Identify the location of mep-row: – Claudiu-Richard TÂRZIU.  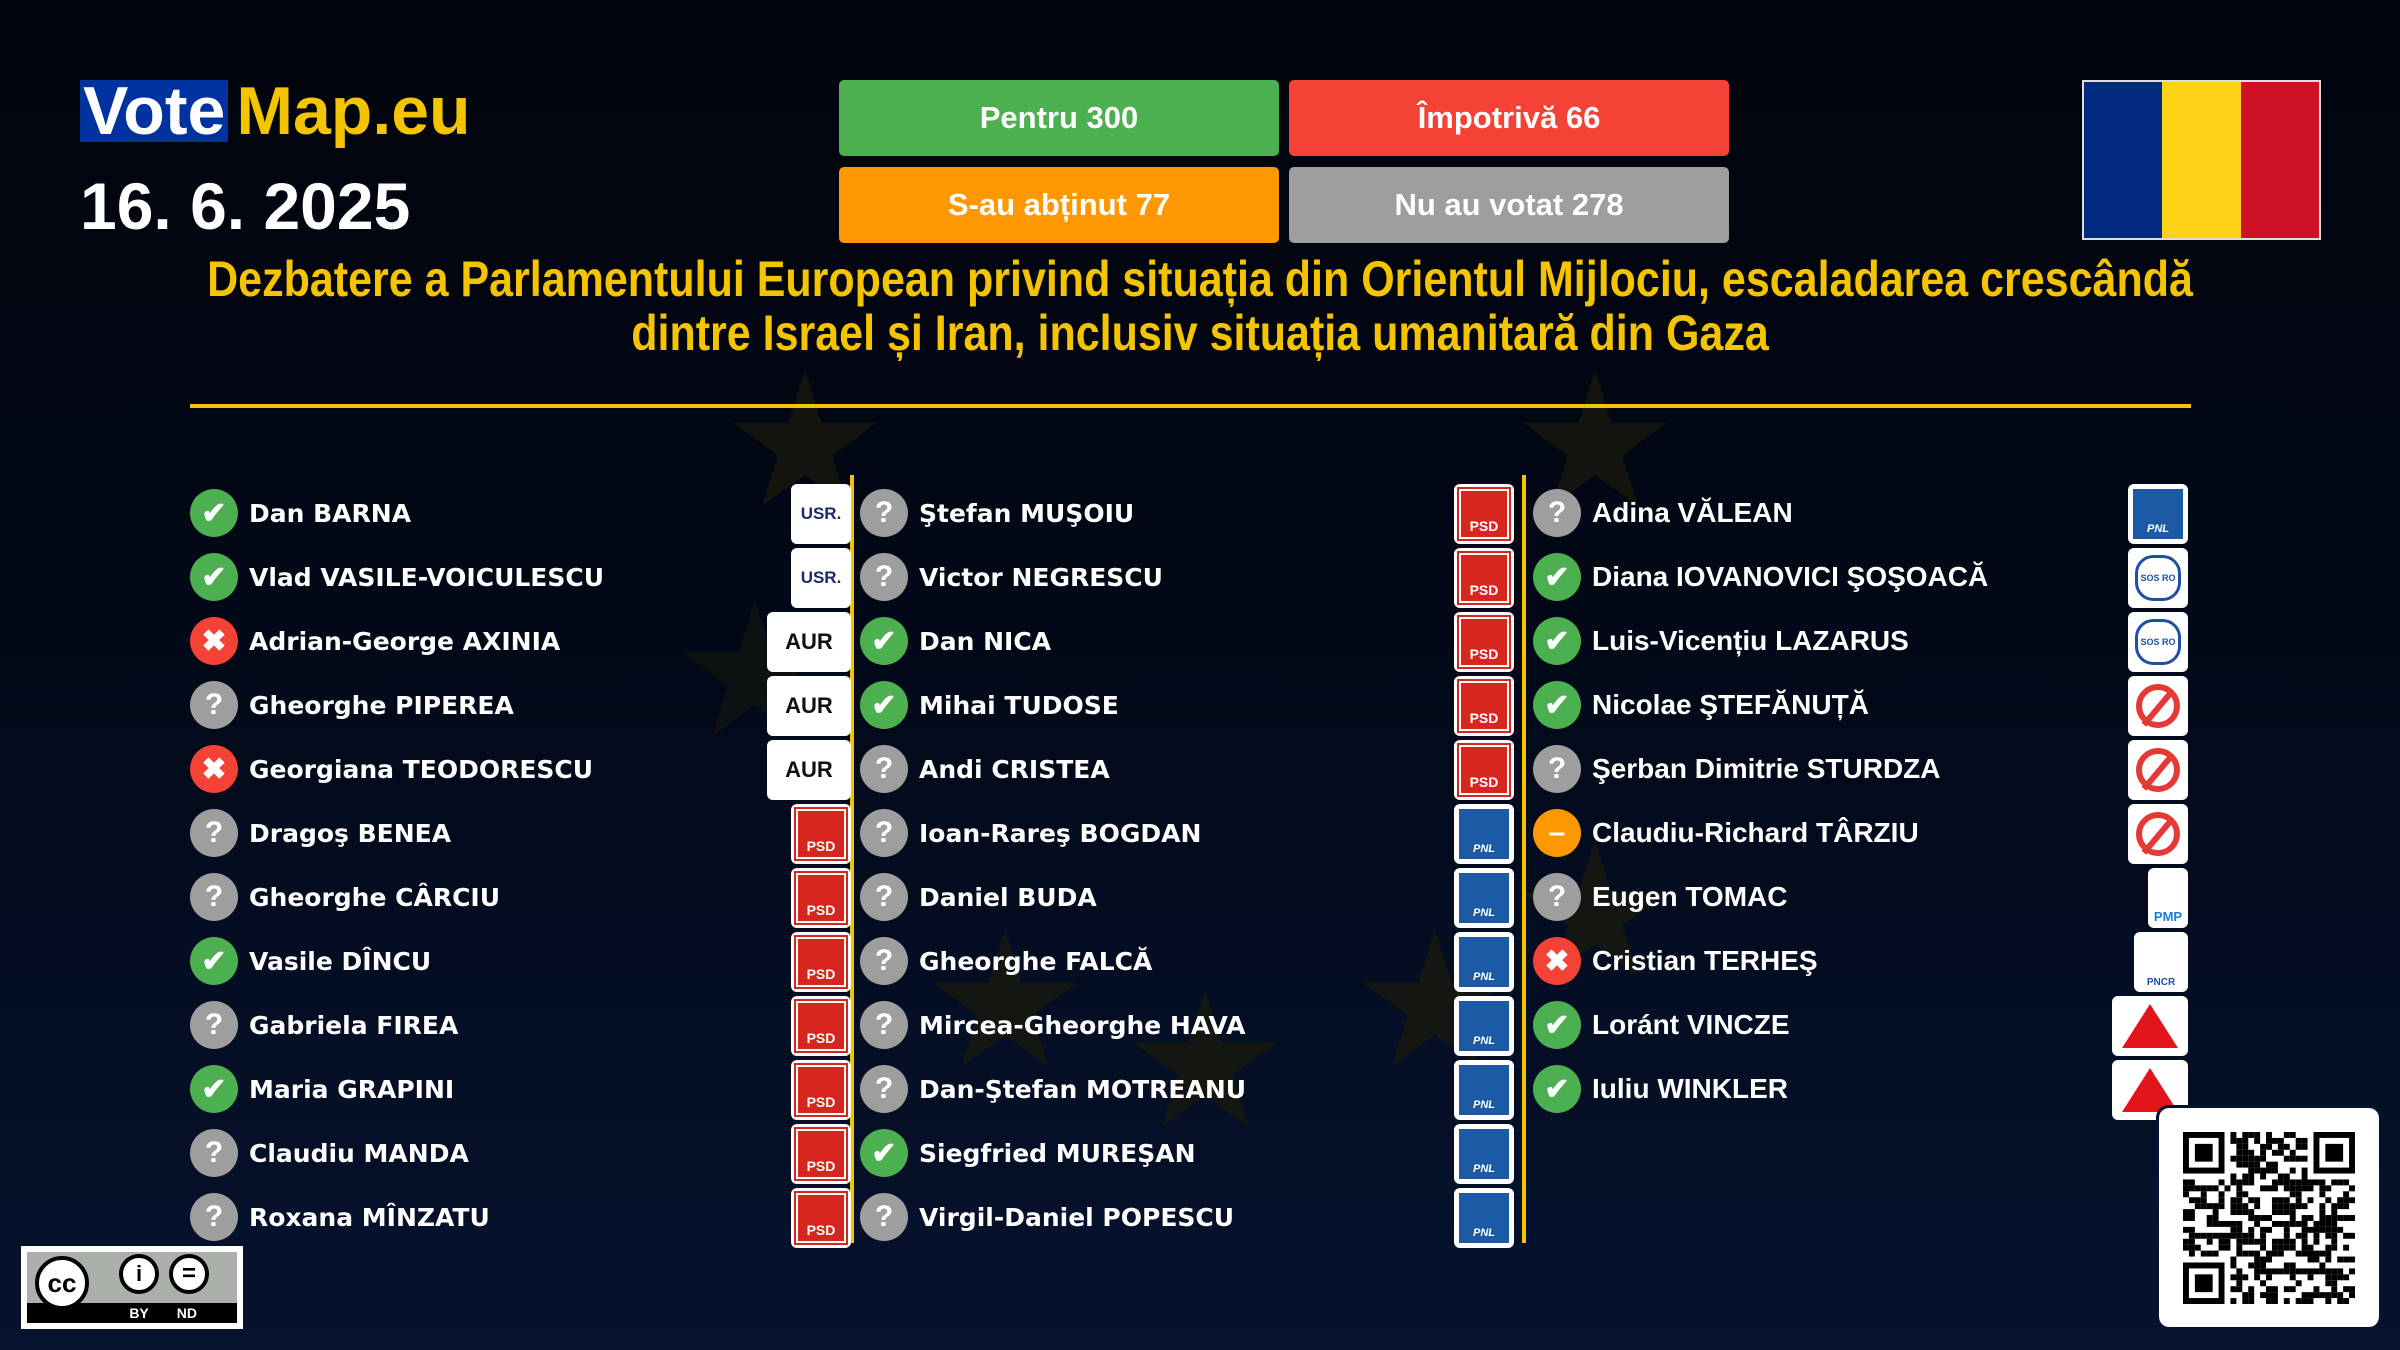
(1726, 833).